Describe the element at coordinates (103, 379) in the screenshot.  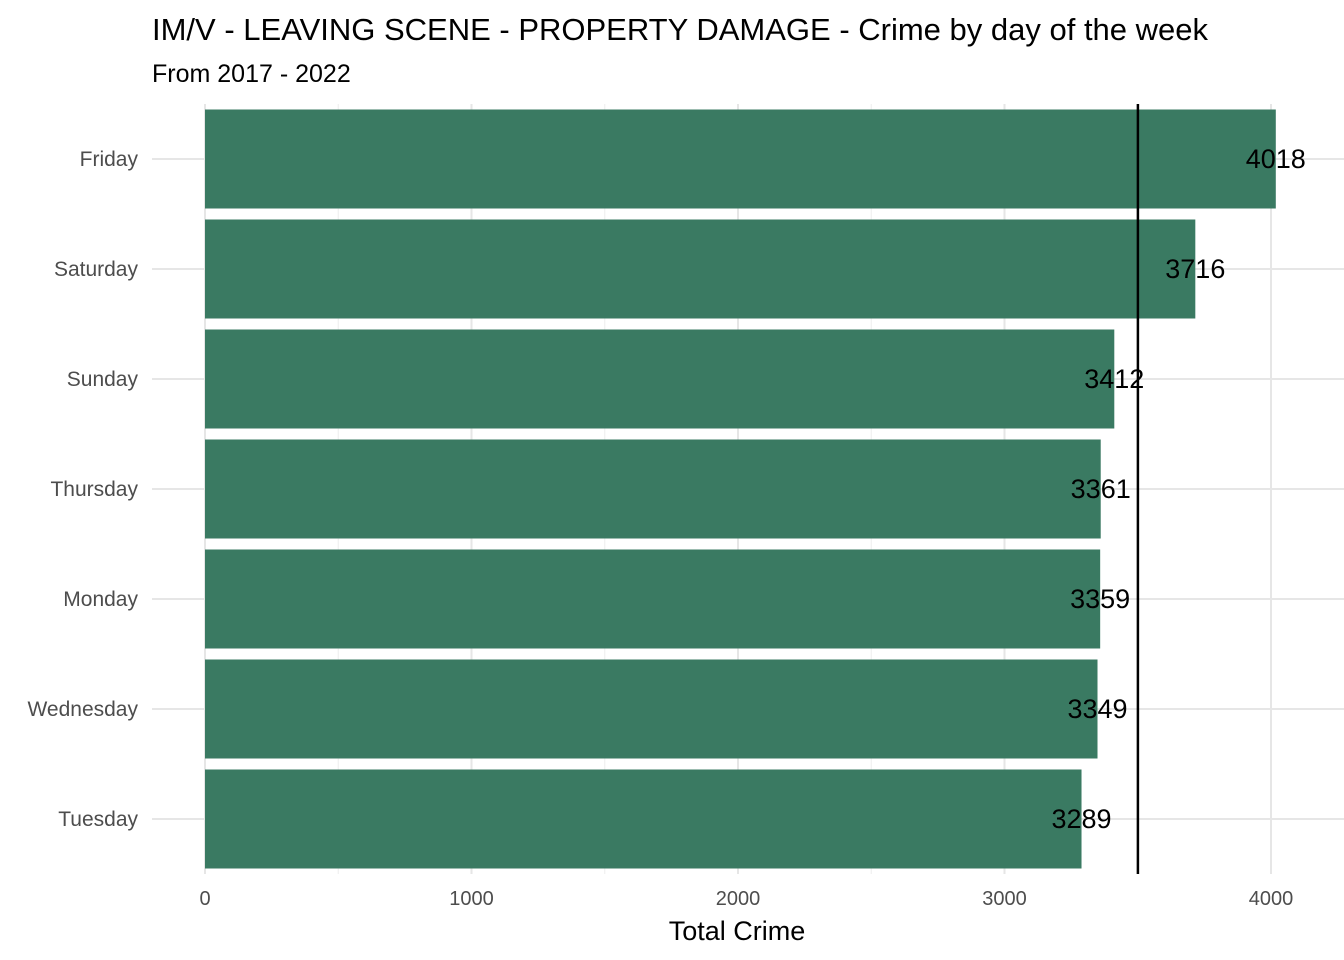
I see `y-tick-sunday: Sunday` at that location.